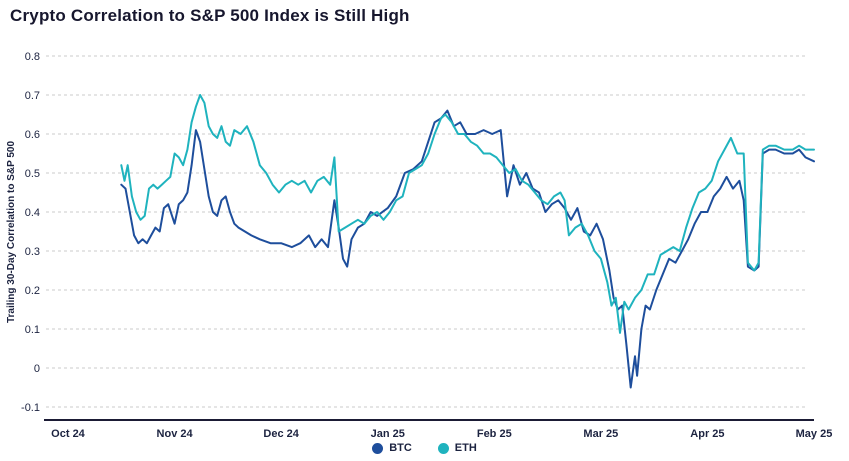 The image size is (849, 461). Describe the element at coordinates (175, 434) in the screenshot. I see `x-tick-label: Nov 24` at that location.